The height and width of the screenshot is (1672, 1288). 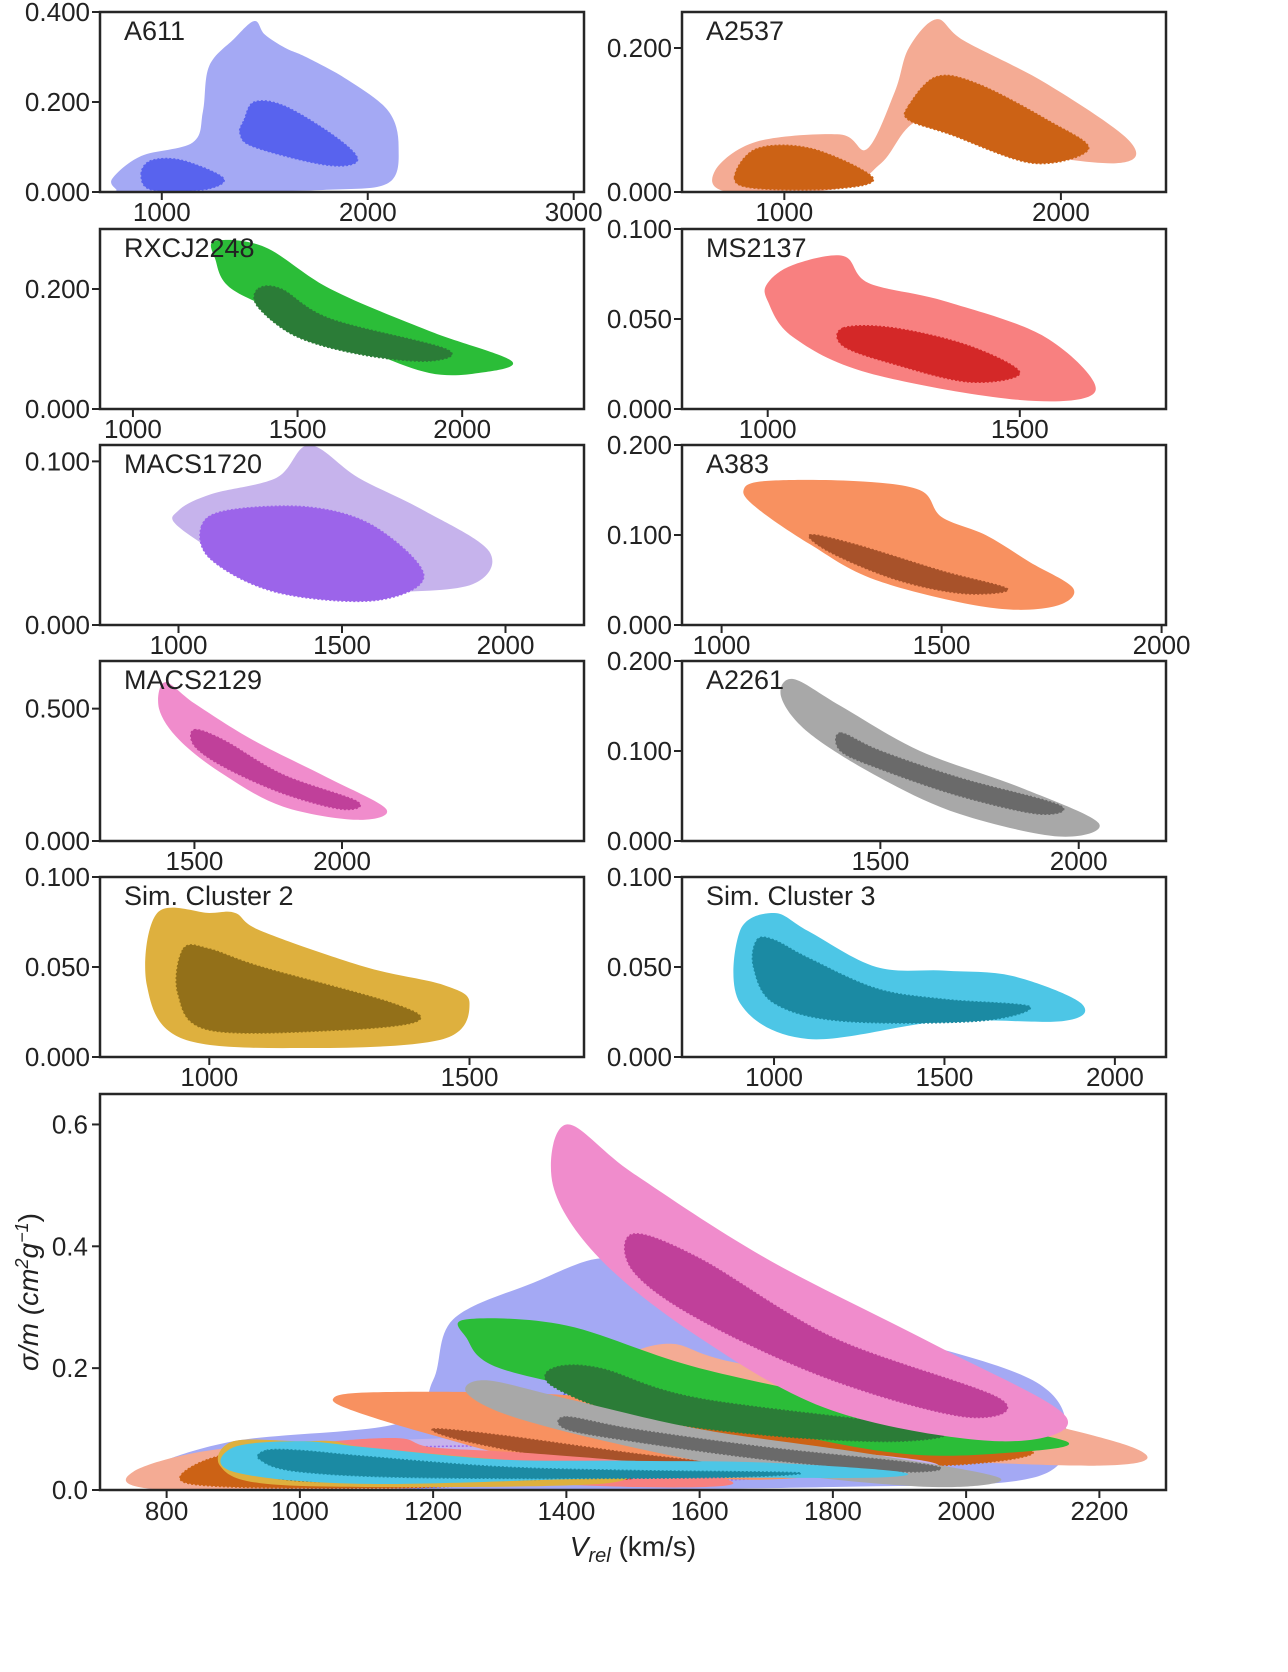 I want to click on panel-rxcj2248: 1000 1500 2000 0.000 0.200 RXCJ2248, so click(x=305, y=335).